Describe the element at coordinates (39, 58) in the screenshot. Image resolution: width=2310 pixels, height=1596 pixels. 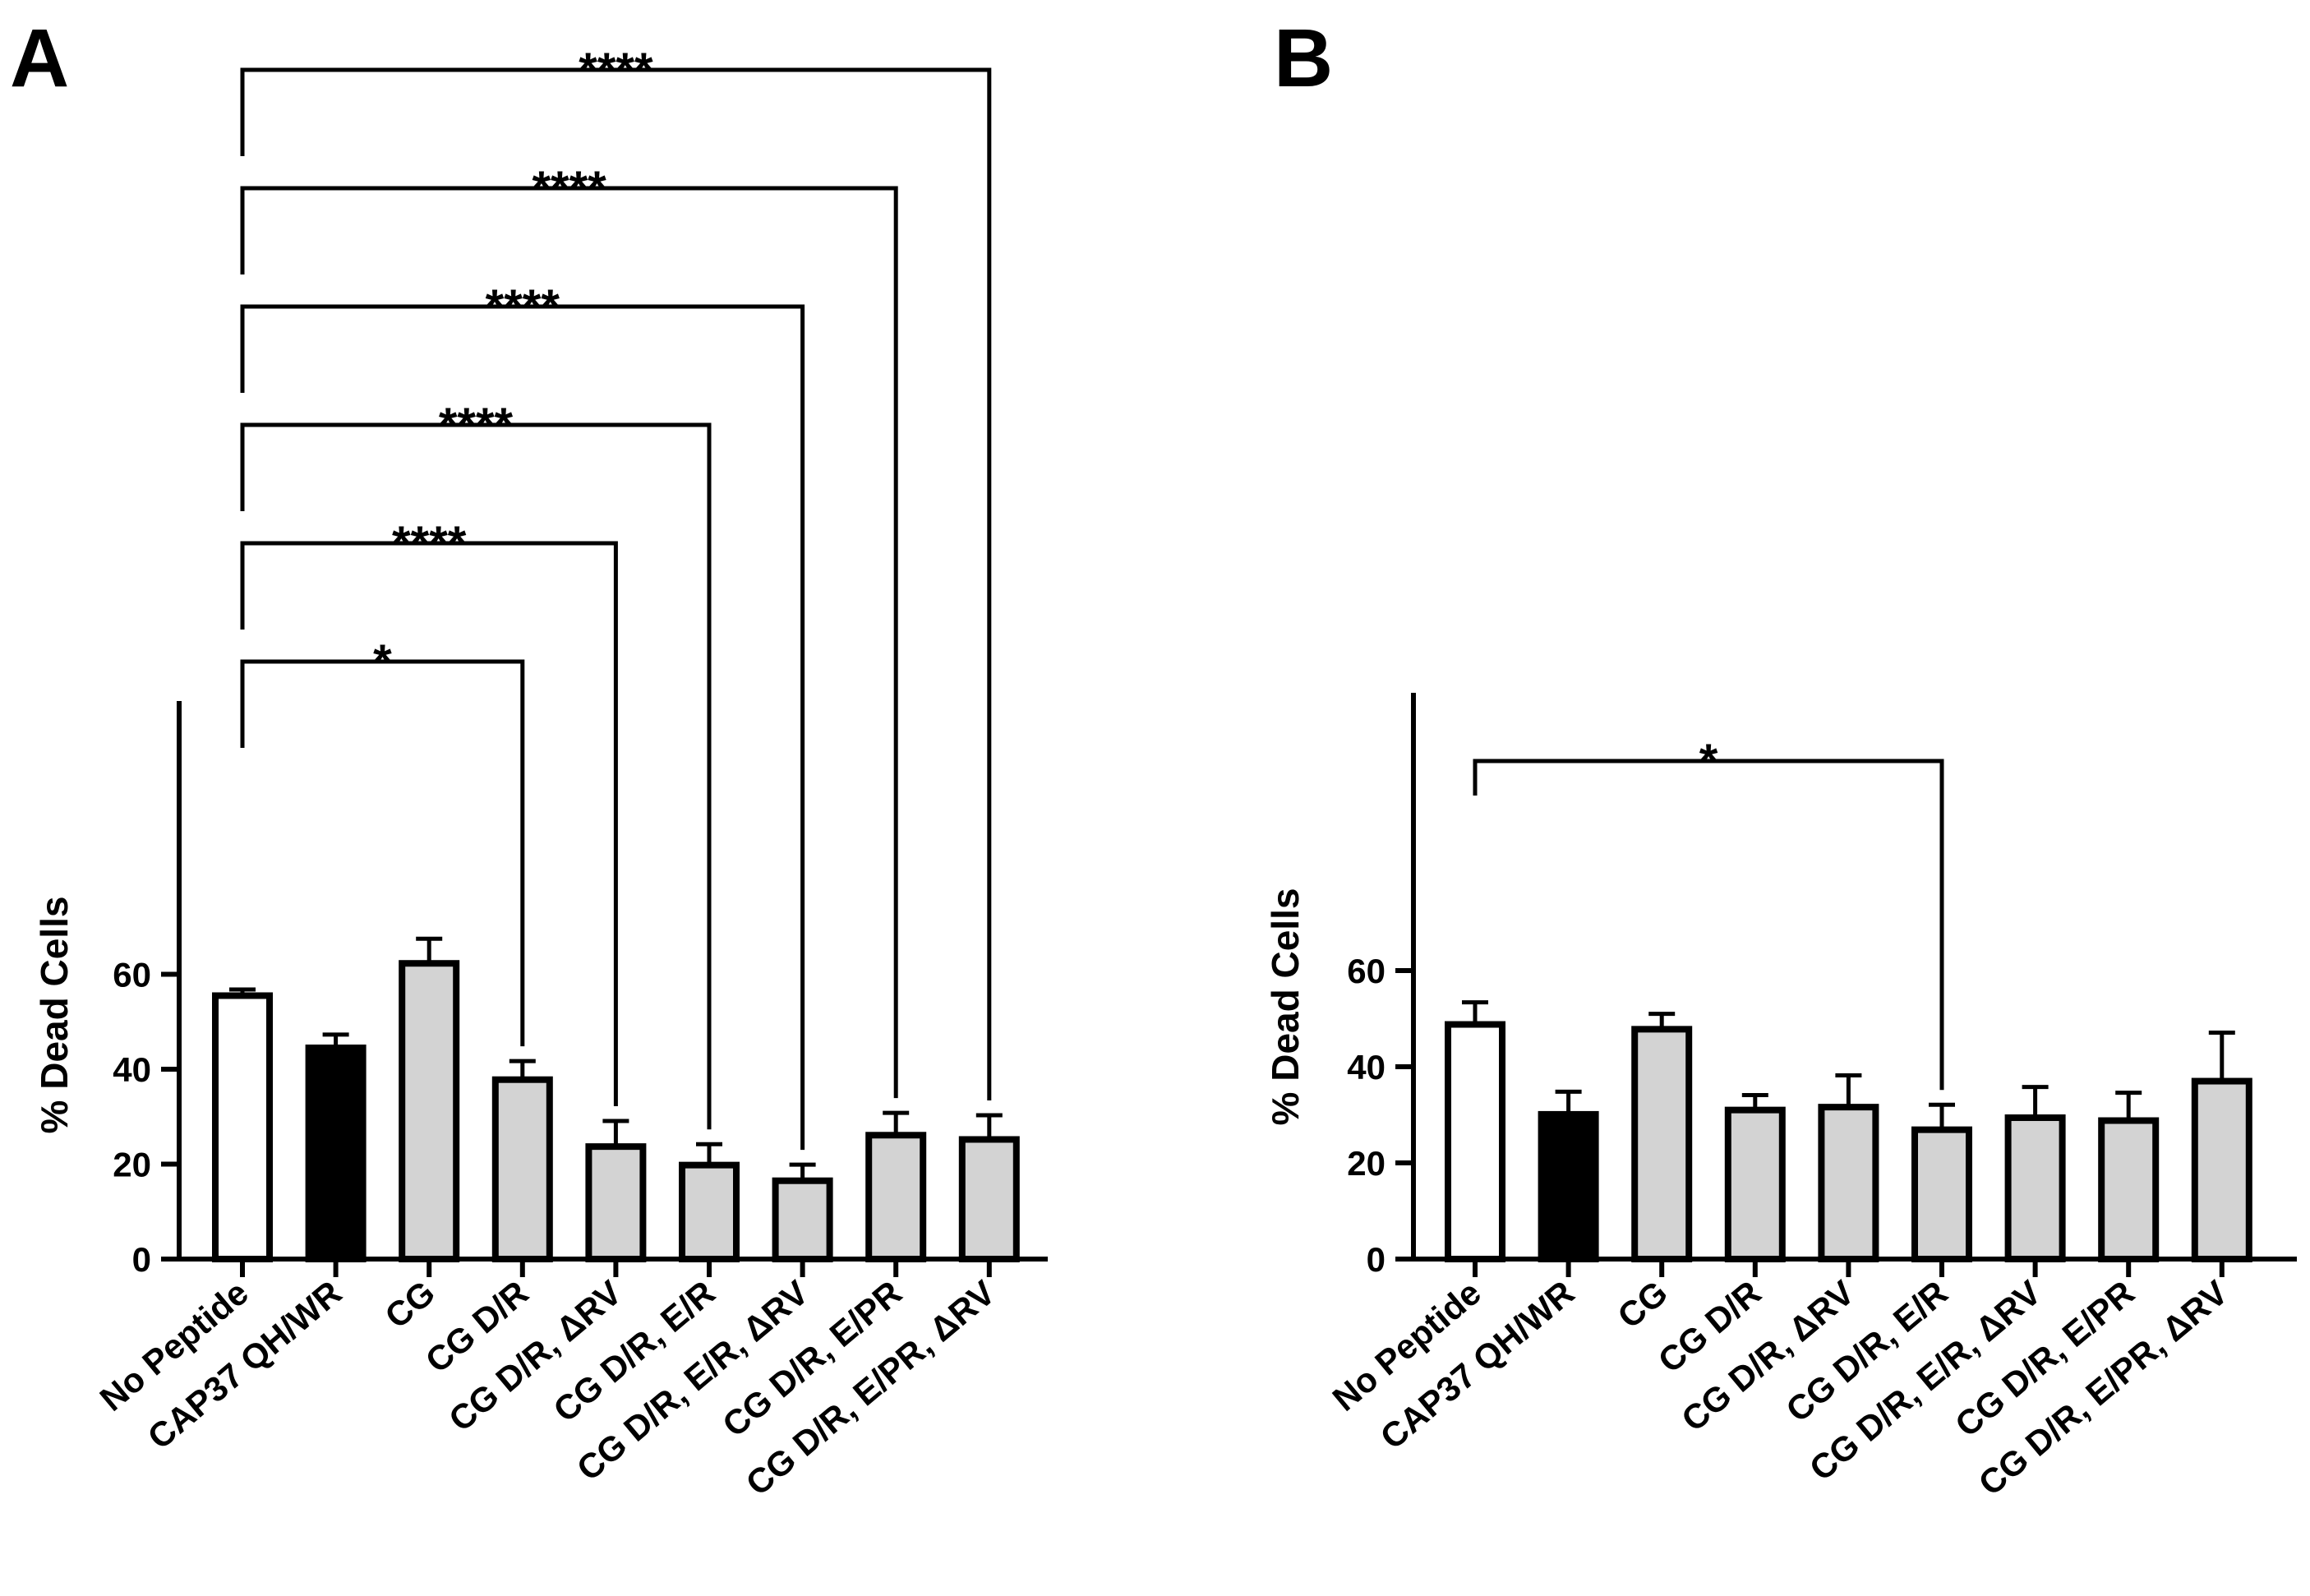
I see `panel-a-letter: A` at that location.